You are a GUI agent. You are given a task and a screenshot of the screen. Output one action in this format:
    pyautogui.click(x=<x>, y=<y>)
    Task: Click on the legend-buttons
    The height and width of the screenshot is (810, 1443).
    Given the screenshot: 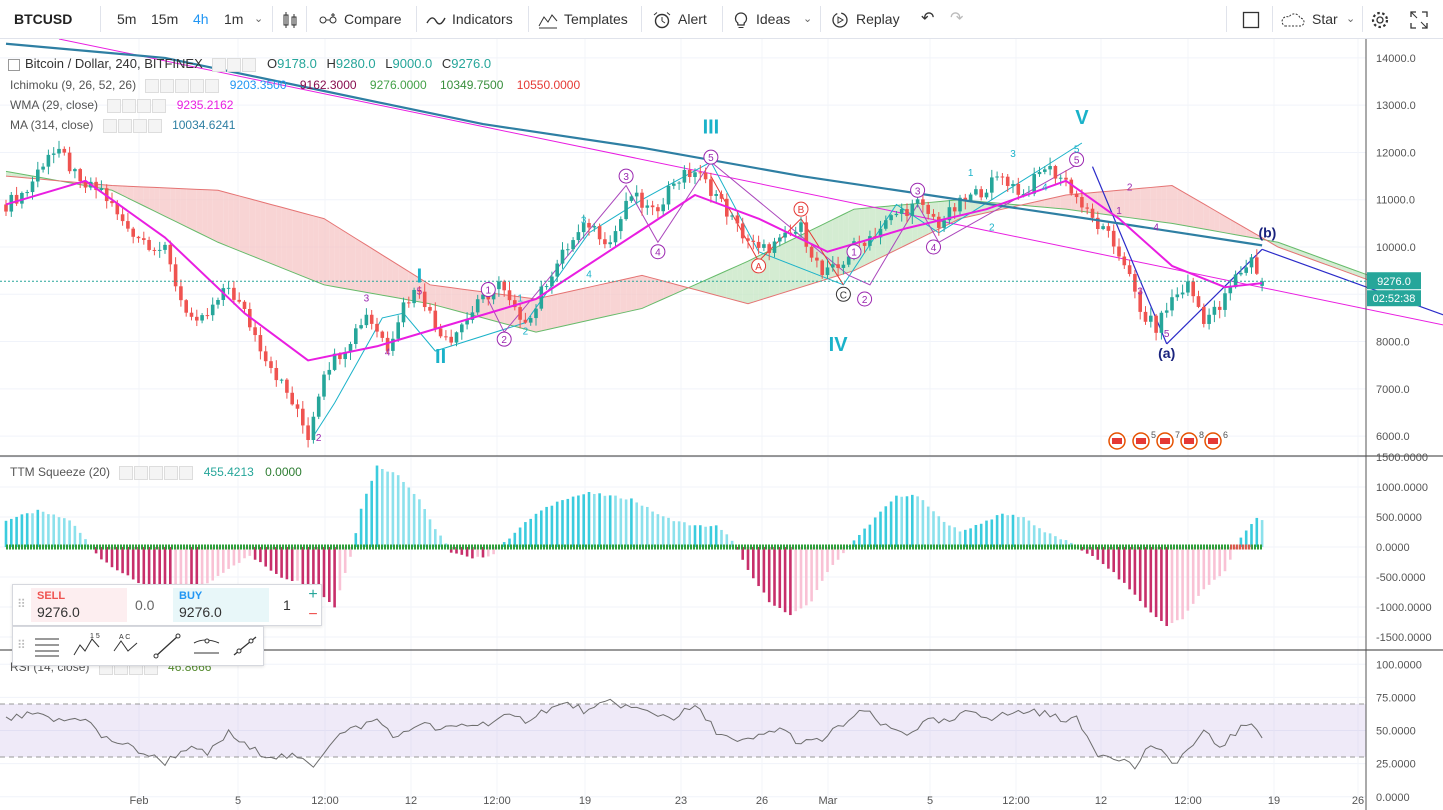 What is the action you would take?
    pyautogui.click(x=234, y=66)
    